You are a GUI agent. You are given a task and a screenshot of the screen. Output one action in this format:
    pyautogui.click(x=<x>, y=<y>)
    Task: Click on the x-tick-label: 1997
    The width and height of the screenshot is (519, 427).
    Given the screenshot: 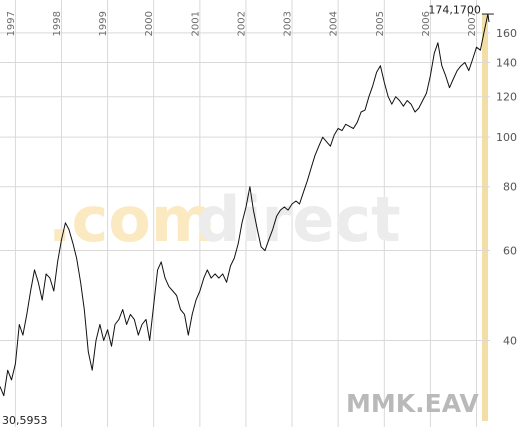 What is the action you would take?
    pyautogui.click(x=11, y=23)
    